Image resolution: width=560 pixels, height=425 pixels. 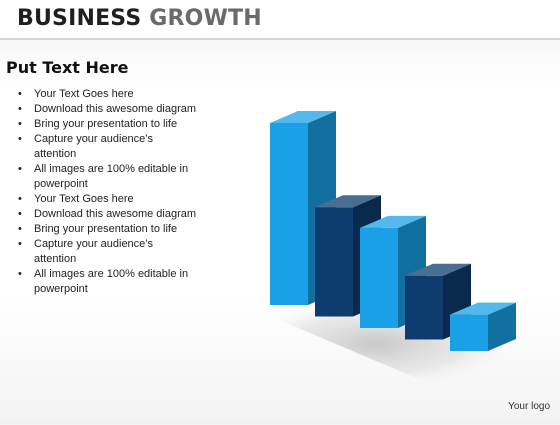 What do you see at coordinates (280, 20) in the screenshot?
I see `title-bar: BUSINESS GROWTH` at bounding box center [280, 20].